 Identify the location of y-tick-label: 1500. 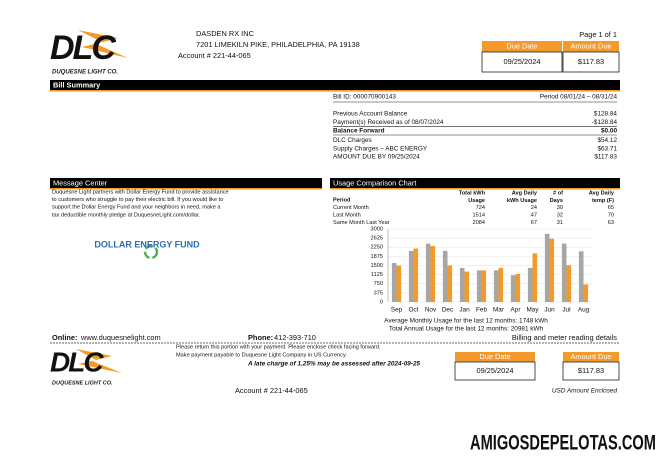
(377, 266).